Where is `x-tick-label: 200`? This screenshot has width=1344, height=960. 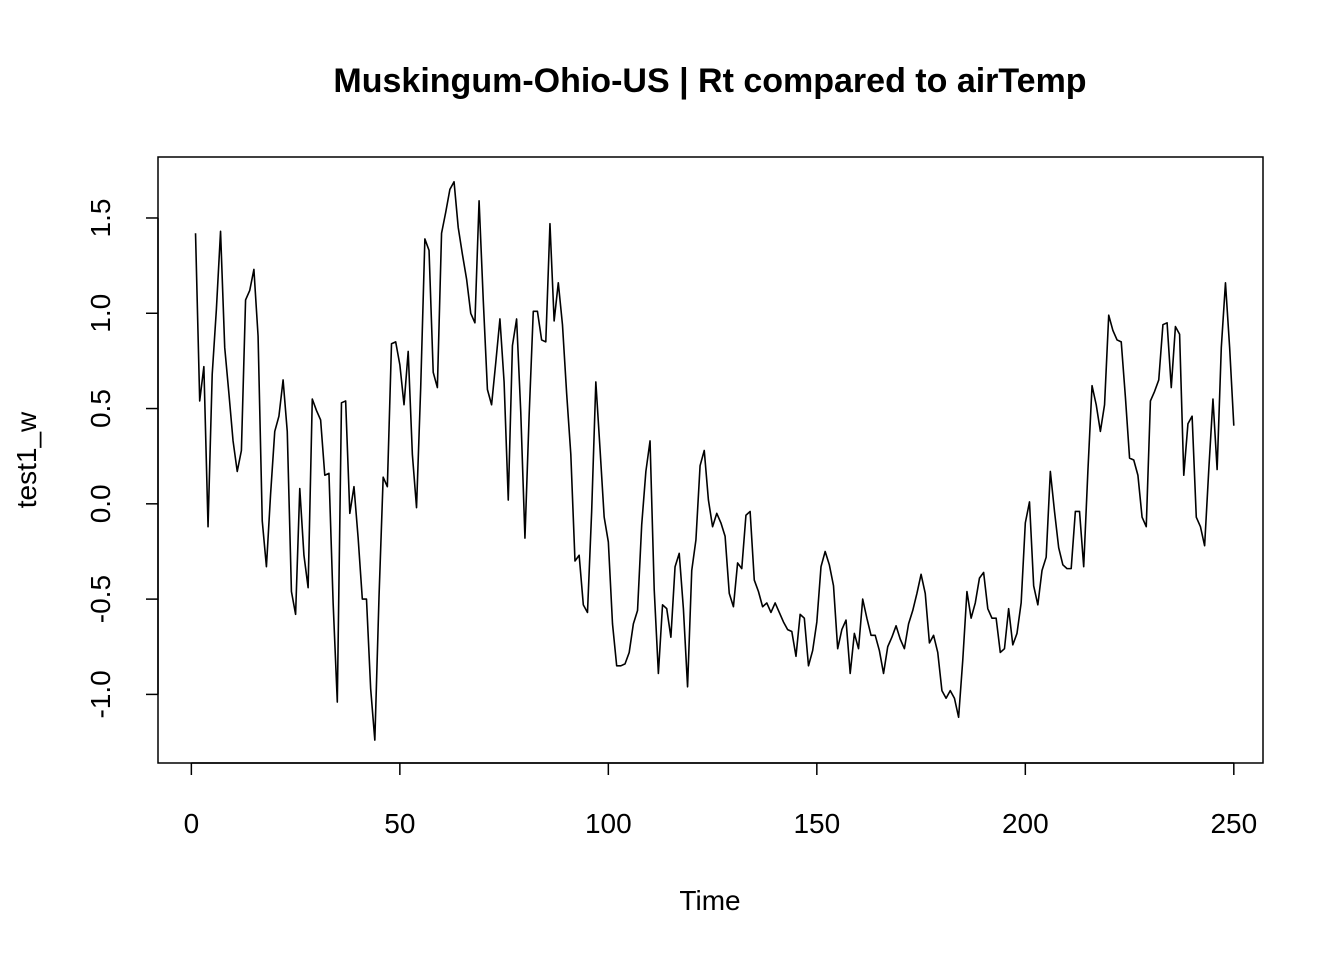 x-tick-label: 200 is located at coordinates (1025, 823).